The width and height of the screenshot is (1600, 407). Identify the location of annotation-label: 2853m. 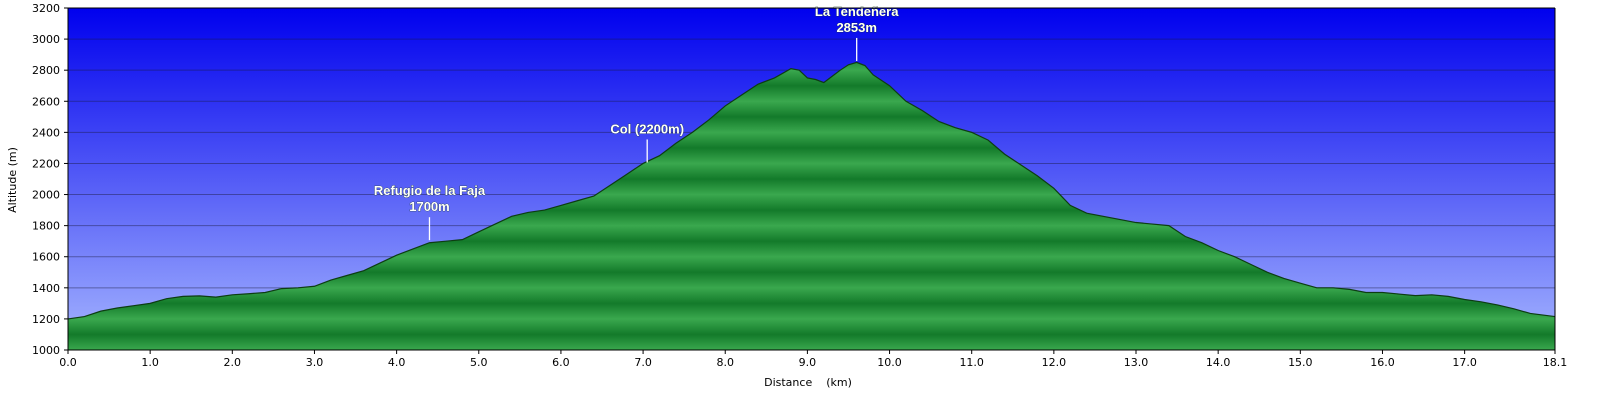
(856, 27).